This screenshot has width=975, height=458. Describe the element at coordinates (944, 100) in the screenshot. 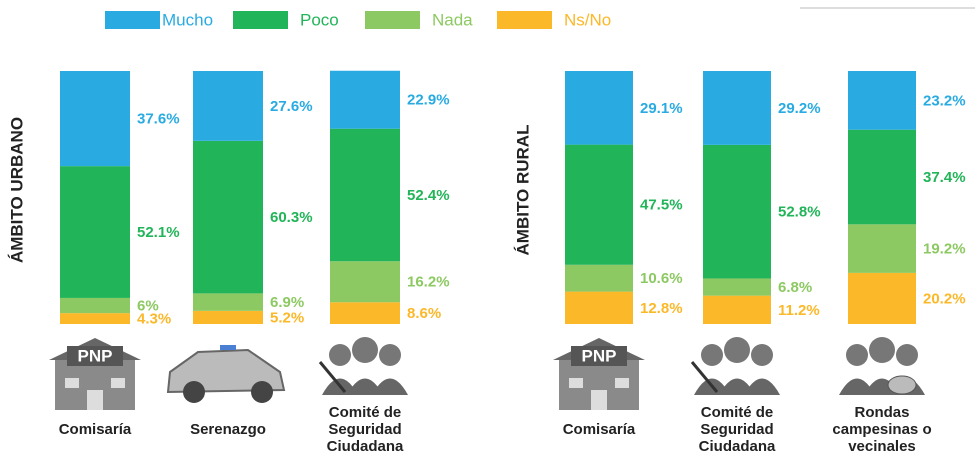

I see `value-label: 23.2%` at that location.